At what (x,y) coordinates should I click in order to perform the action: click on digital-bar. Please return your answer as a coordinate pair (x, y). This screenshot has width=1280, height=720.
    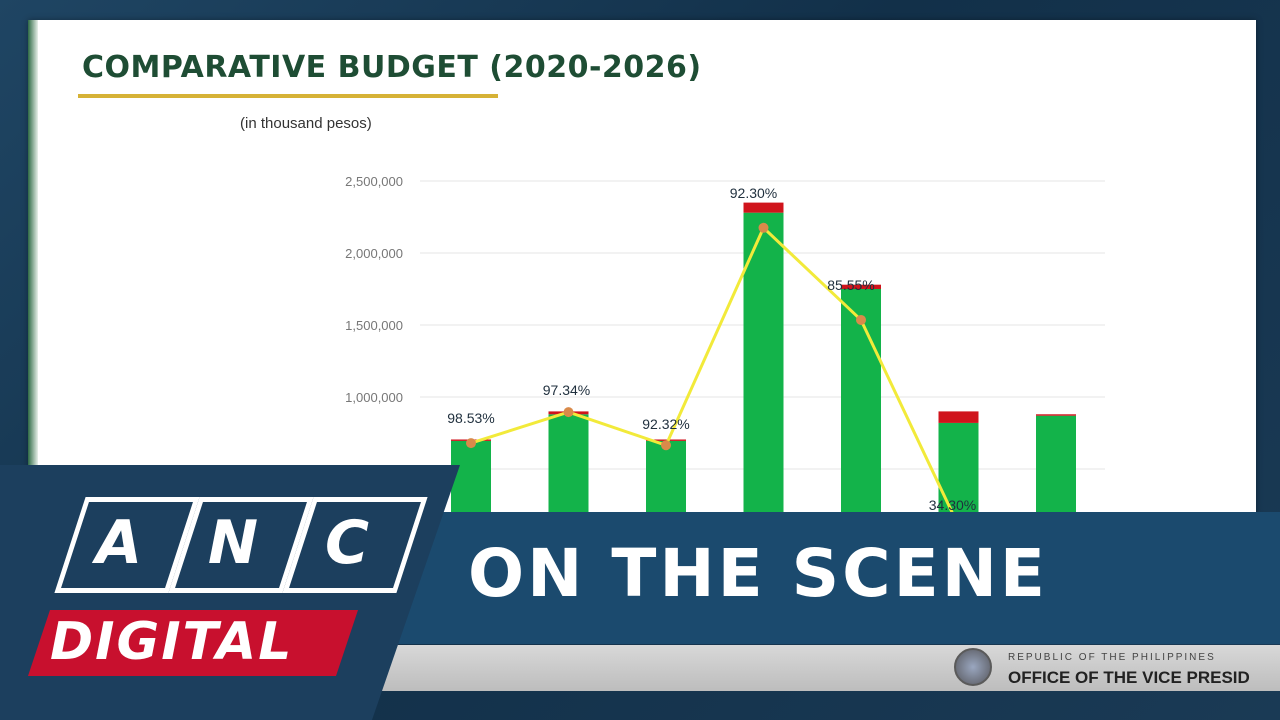
    Looking at the image, I should click on (193, 643).